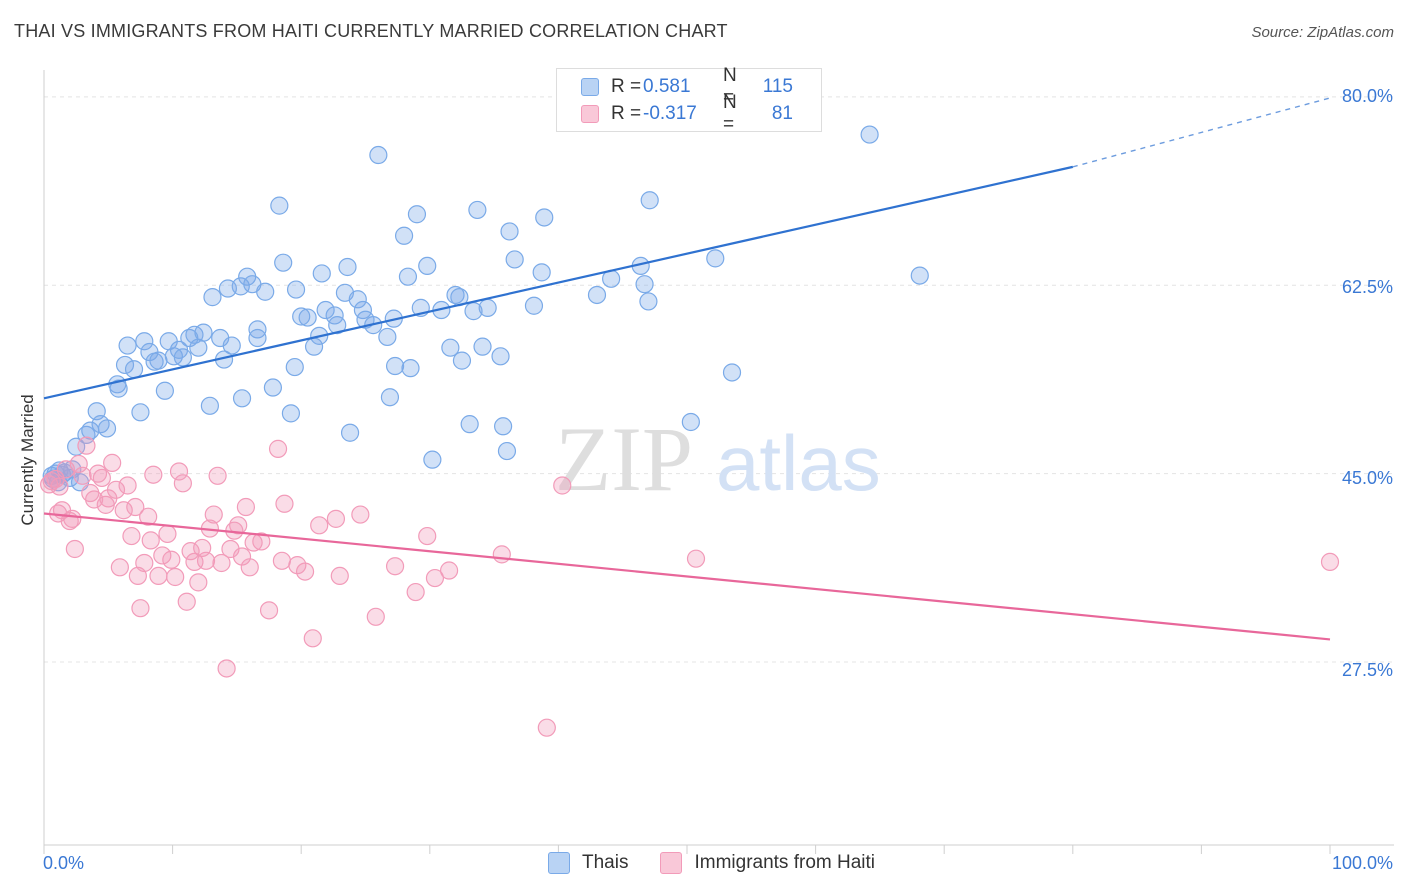 The image size is (1406, 892). I want to click on source-credit: Source: ZipAtlas.com, so click(1322, 32).